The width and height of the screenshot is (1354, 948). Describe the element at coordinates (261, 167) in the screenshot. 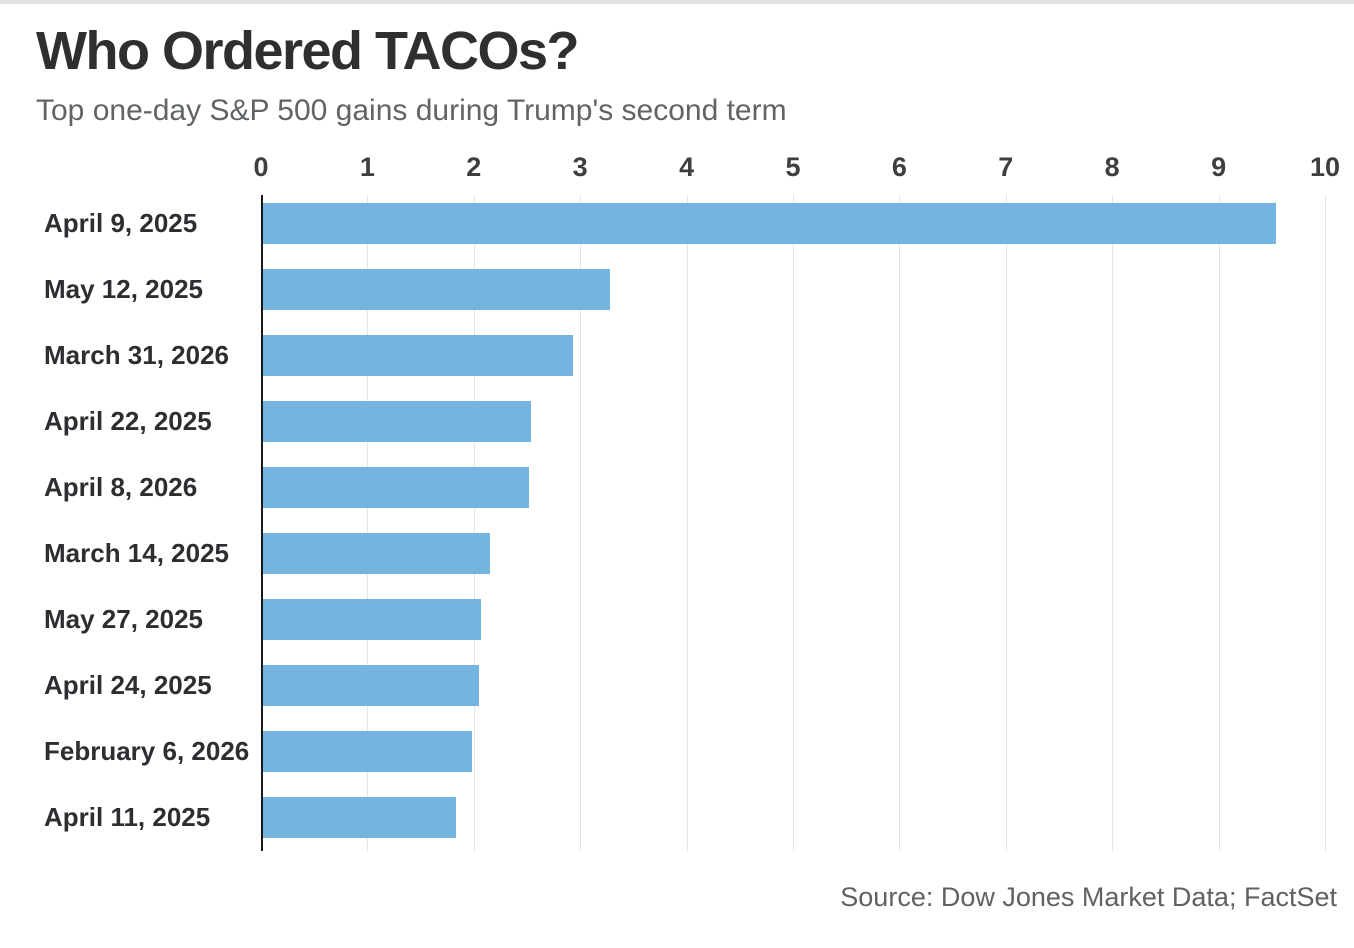

I see `x-axis-tick-label-0: 0` at that location.